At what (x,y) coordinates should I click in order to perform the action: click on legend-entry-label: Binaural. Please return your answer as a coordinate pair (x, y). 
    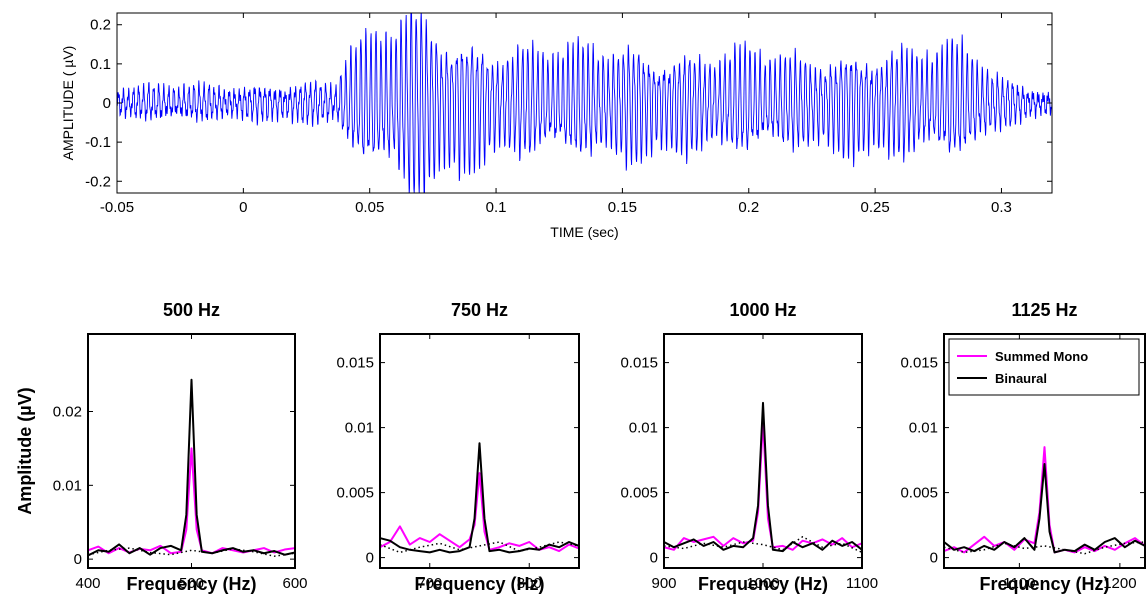
    Looking at the image, I should click on (1021, 378).